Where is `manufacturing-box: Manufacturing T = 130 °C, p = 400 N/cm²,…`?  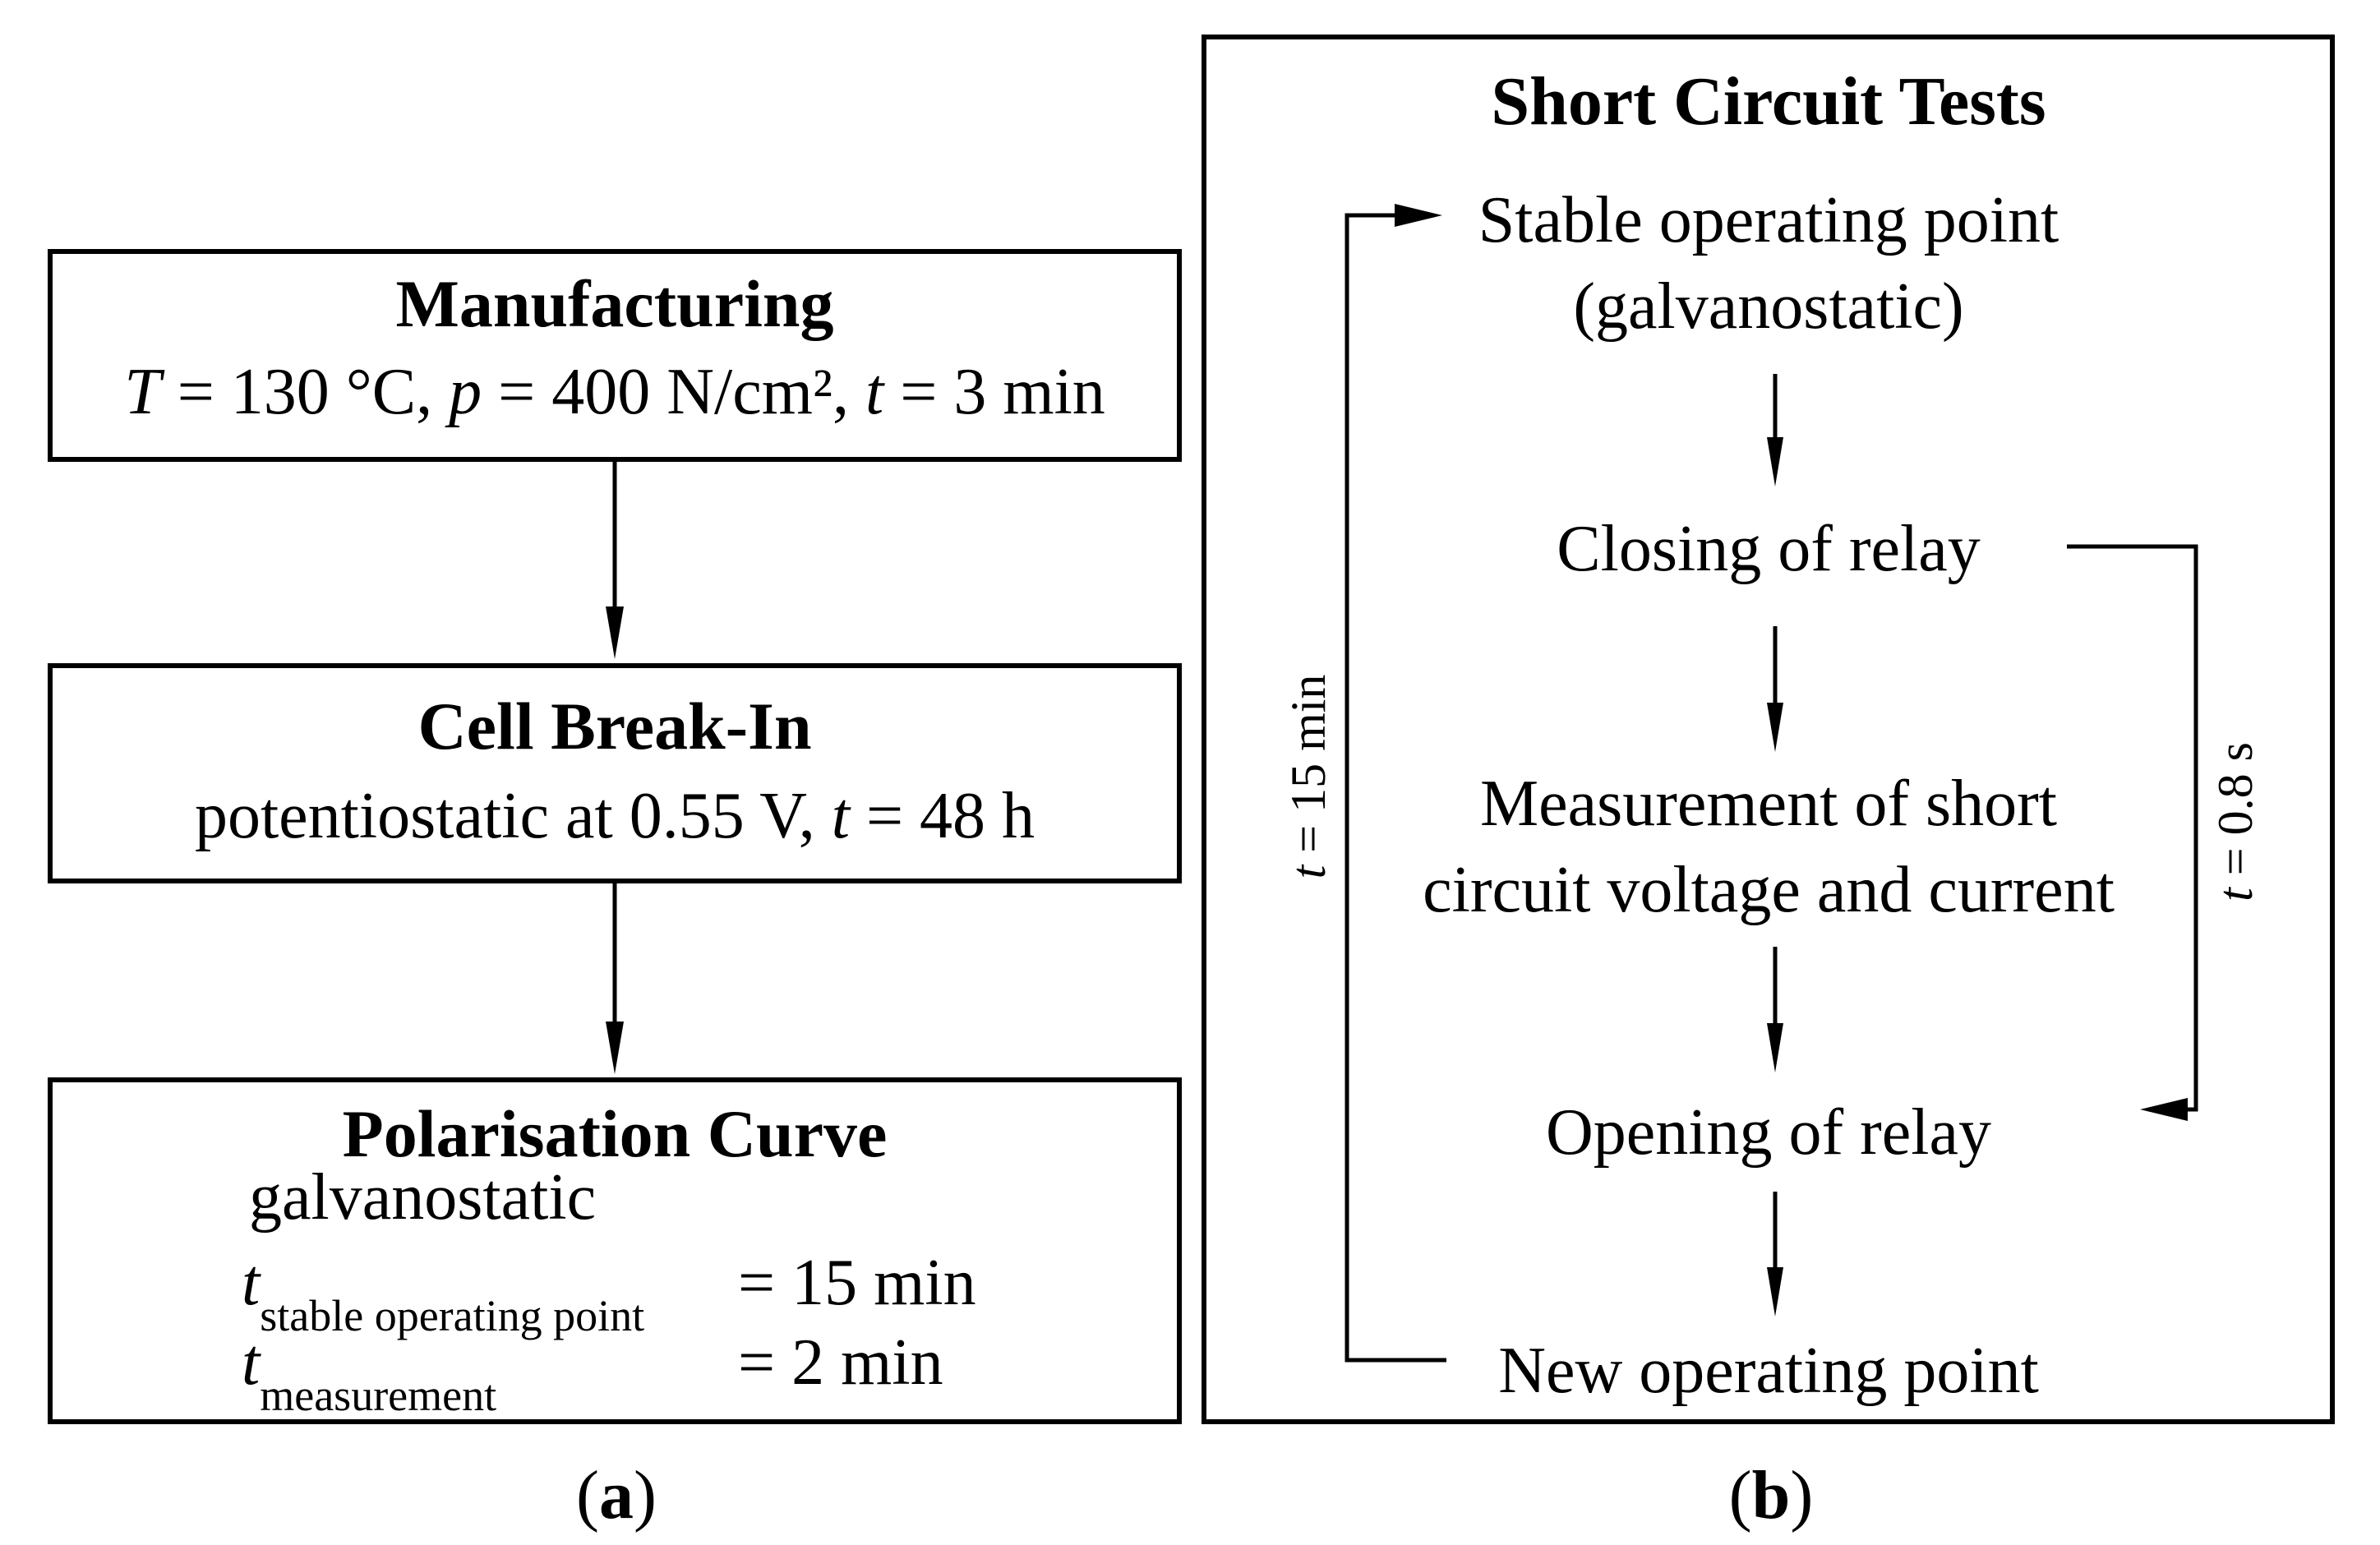 manufacturing-box: Manufacturing T = 130 °C, p = 400 N/cm²,… is located at coordinates (615, 355).